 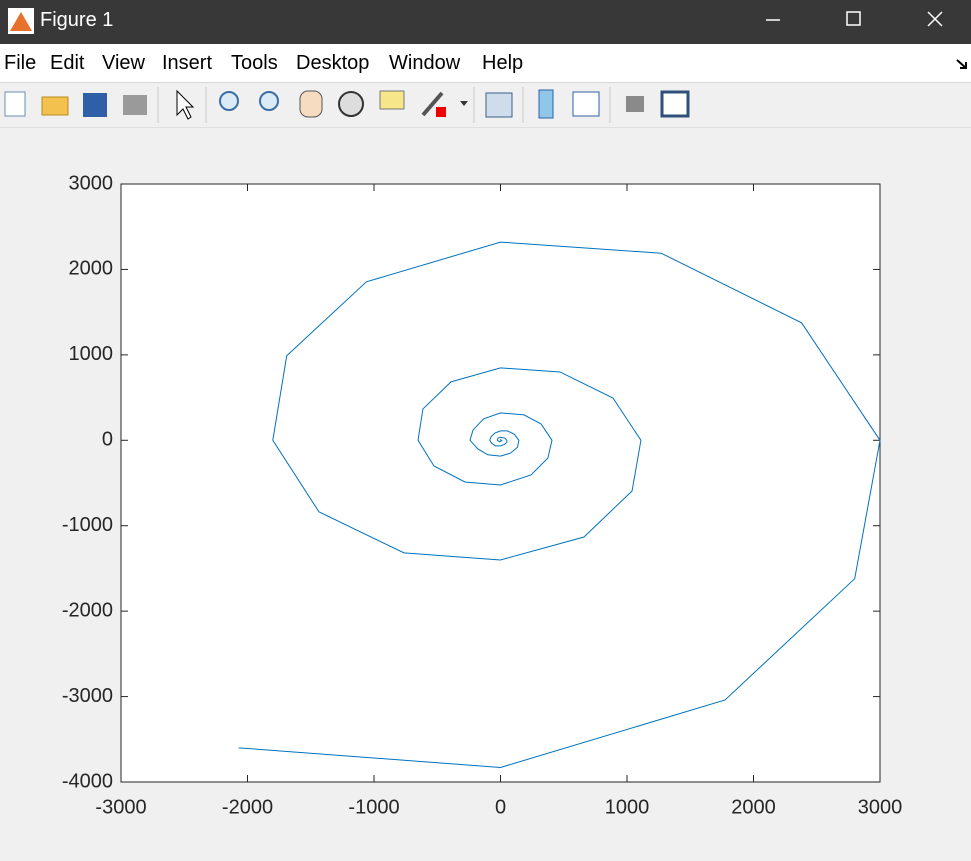 What do you see at coordinates (333, 63) in the screenshot?
I see `menu-item: Desktop` at bounding box center [333, 63].